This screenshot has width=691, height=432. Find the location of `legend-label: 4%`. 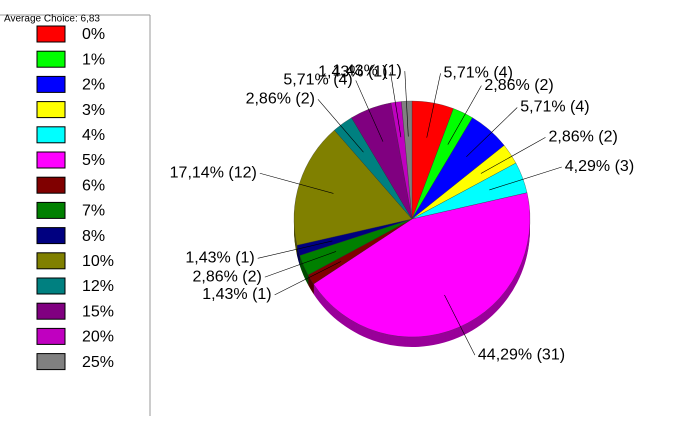

legend-label: 4% is located at coordinates (93, 135).